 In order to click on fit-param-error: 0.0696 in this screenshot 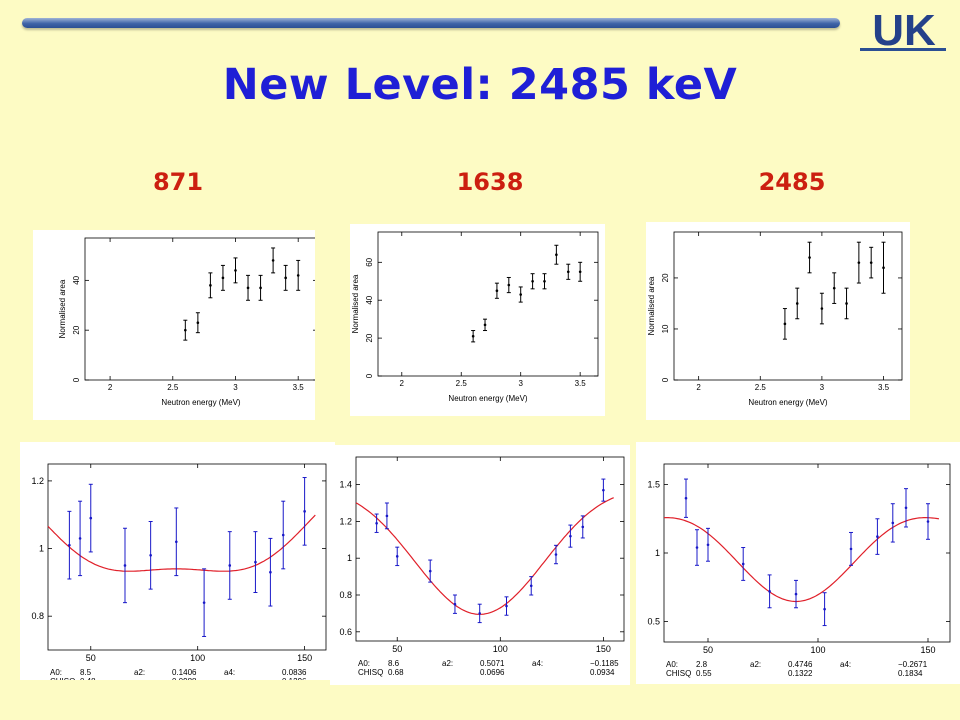, I will do `click(492, 672)`.